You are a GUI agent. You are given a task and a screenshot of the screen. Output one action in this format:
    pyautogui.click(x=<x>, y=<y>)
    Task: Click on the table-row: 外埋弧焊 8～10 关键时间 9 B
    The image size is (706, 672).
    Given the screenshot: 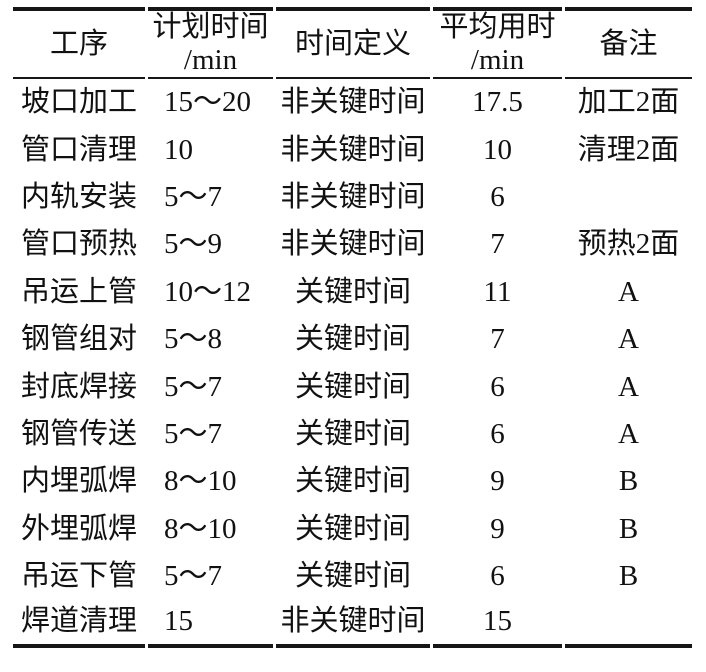 What is the action you would take?
    pyautogui.click(x=352, y=529)
    